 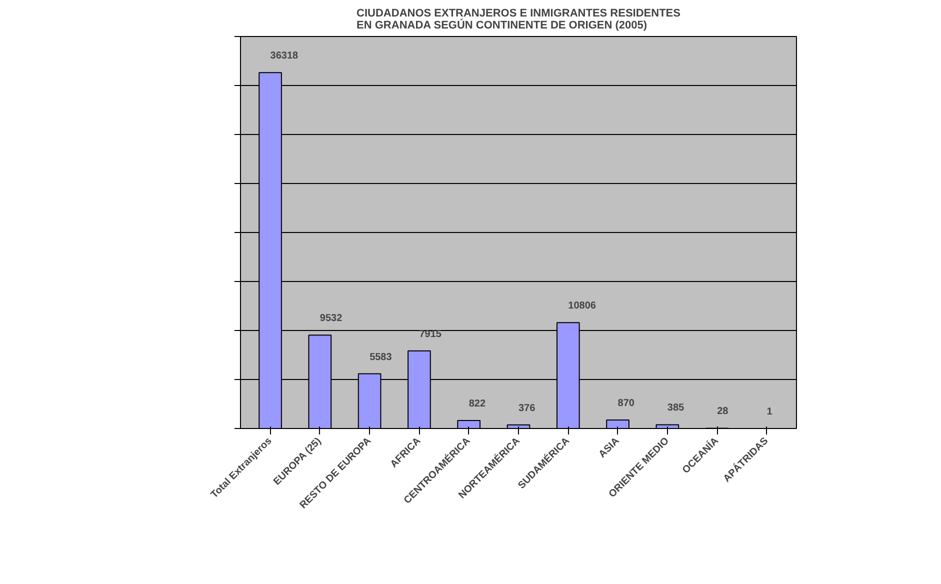 What do you see at coordinates (527, 408) in the screenshot?
I see `data-label: 376` at bounding box center [527, 408].